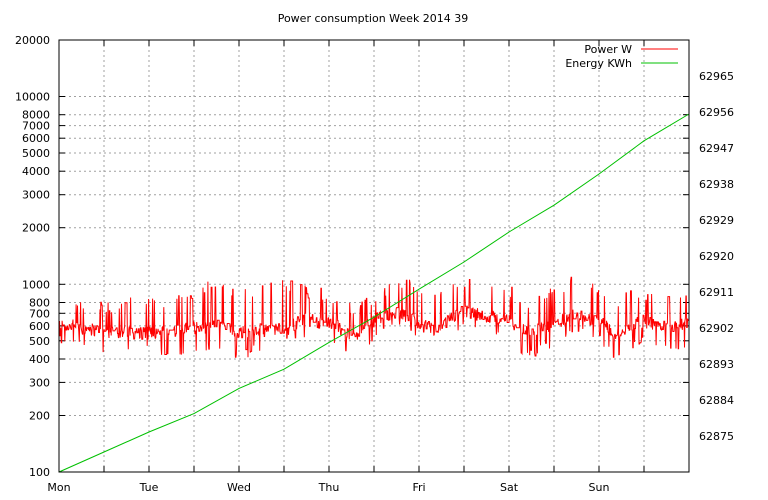 This screenshot has width=768, height=500. What do you see at coordinates (39, 416) in the screenshot?
I see `y-left-tick-label: 200` at bounding box center [39, 416].